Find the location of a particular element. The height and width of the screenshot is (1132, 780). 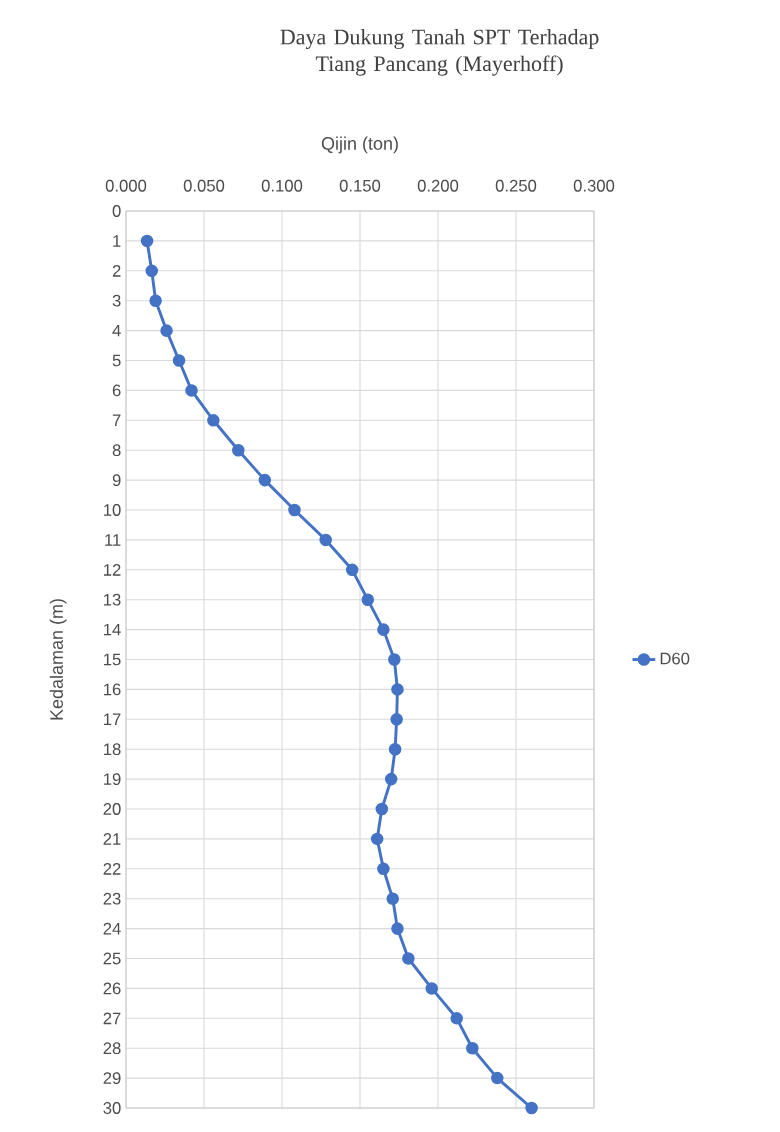

y-tick-label: 11 is located at coordinates (113, 540).